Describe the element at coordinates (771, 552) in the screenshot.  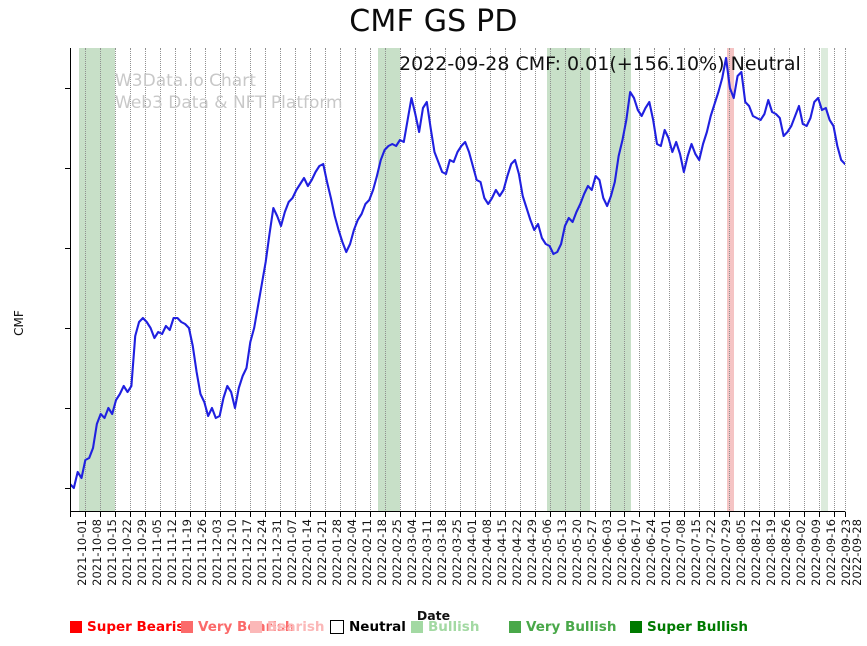
I see `x-tick-label: 2022-08-19` at that location.